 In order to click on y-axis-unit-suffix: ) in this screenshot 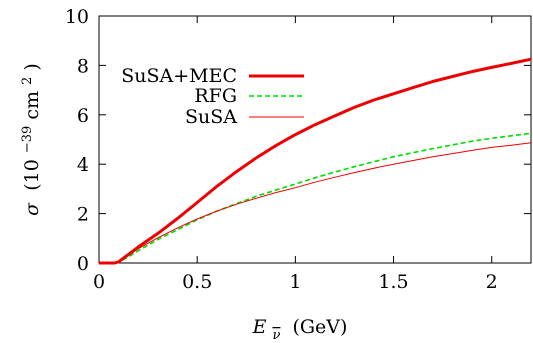, I will do `click(32, 66)`.